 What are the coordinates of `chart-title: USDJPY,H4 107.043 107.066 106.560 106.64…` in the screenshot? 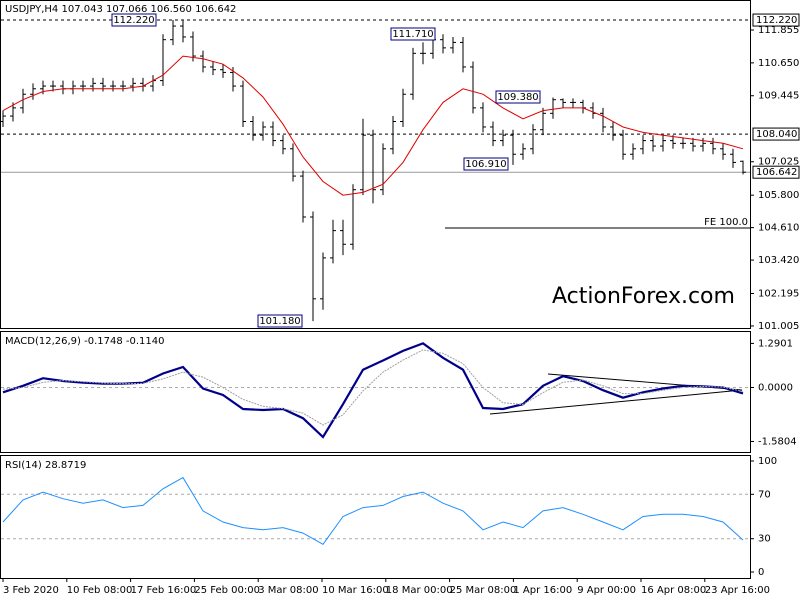 It's located at (120, 9).